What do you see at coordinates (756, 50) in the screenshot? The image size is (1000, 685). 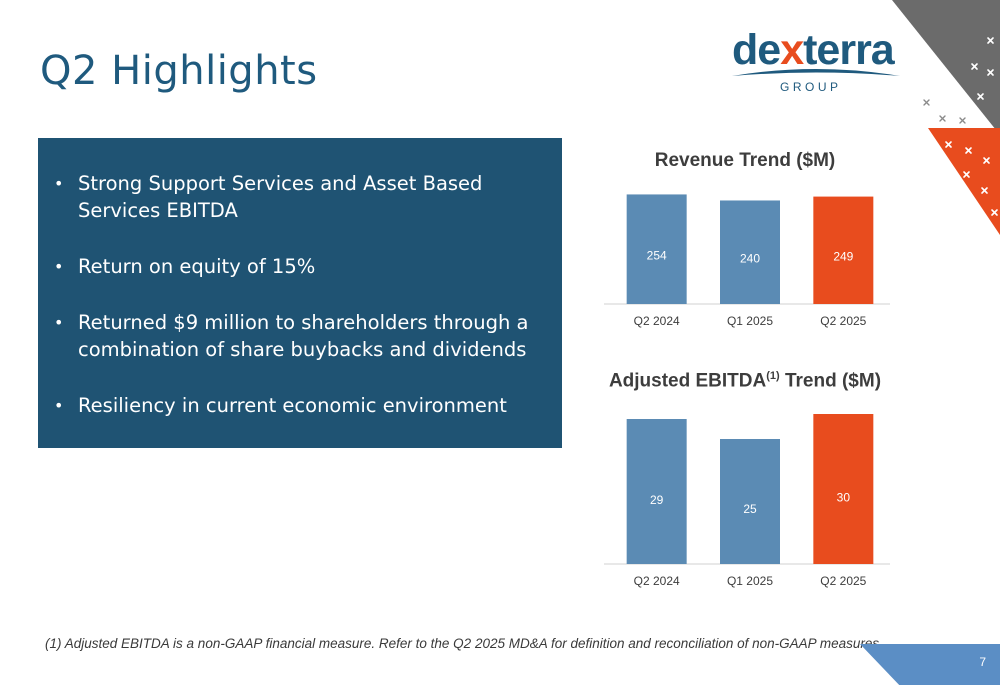 I see `logo-text-de: de` at bounding box center [756, 50].